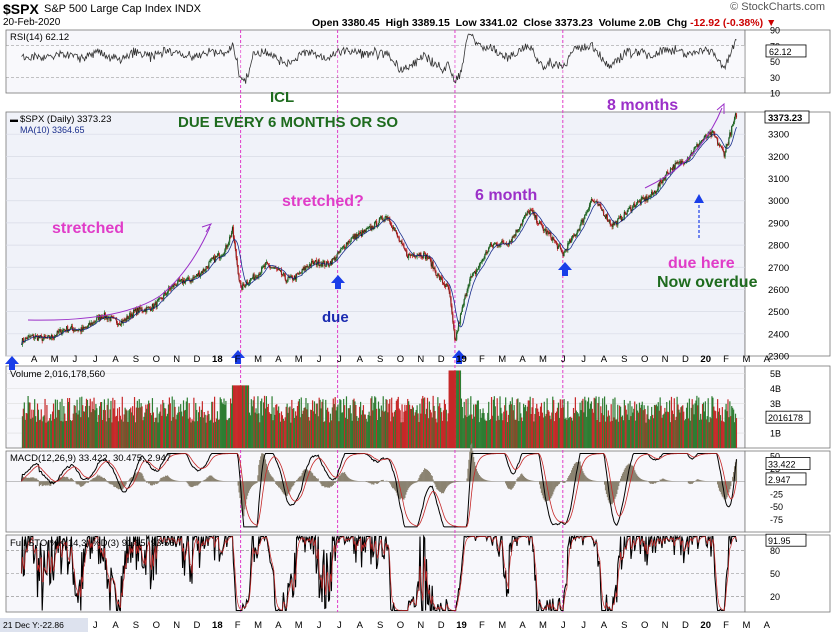  I want to click on sto-xtick-label: J, so click(319, 625).